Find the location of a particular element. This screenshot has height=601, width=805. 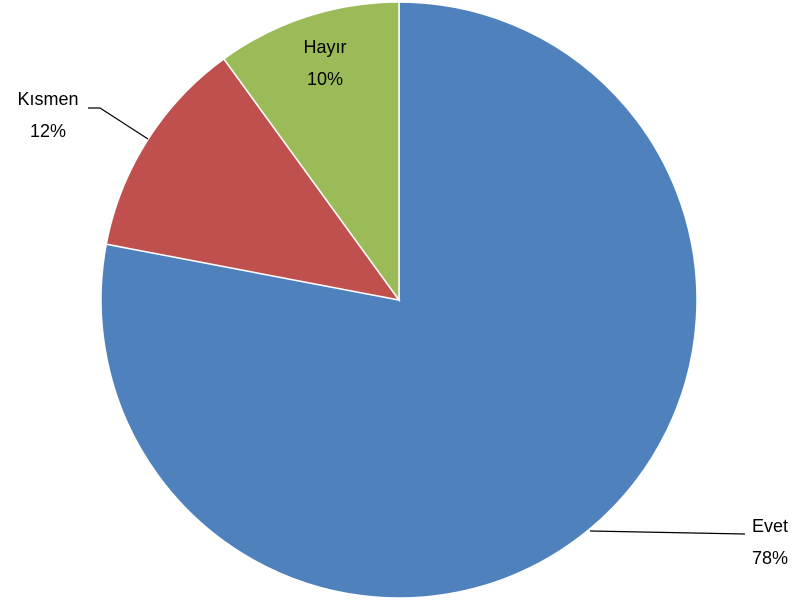

slice-value-label: 12% is located at coordinates (48, 131).